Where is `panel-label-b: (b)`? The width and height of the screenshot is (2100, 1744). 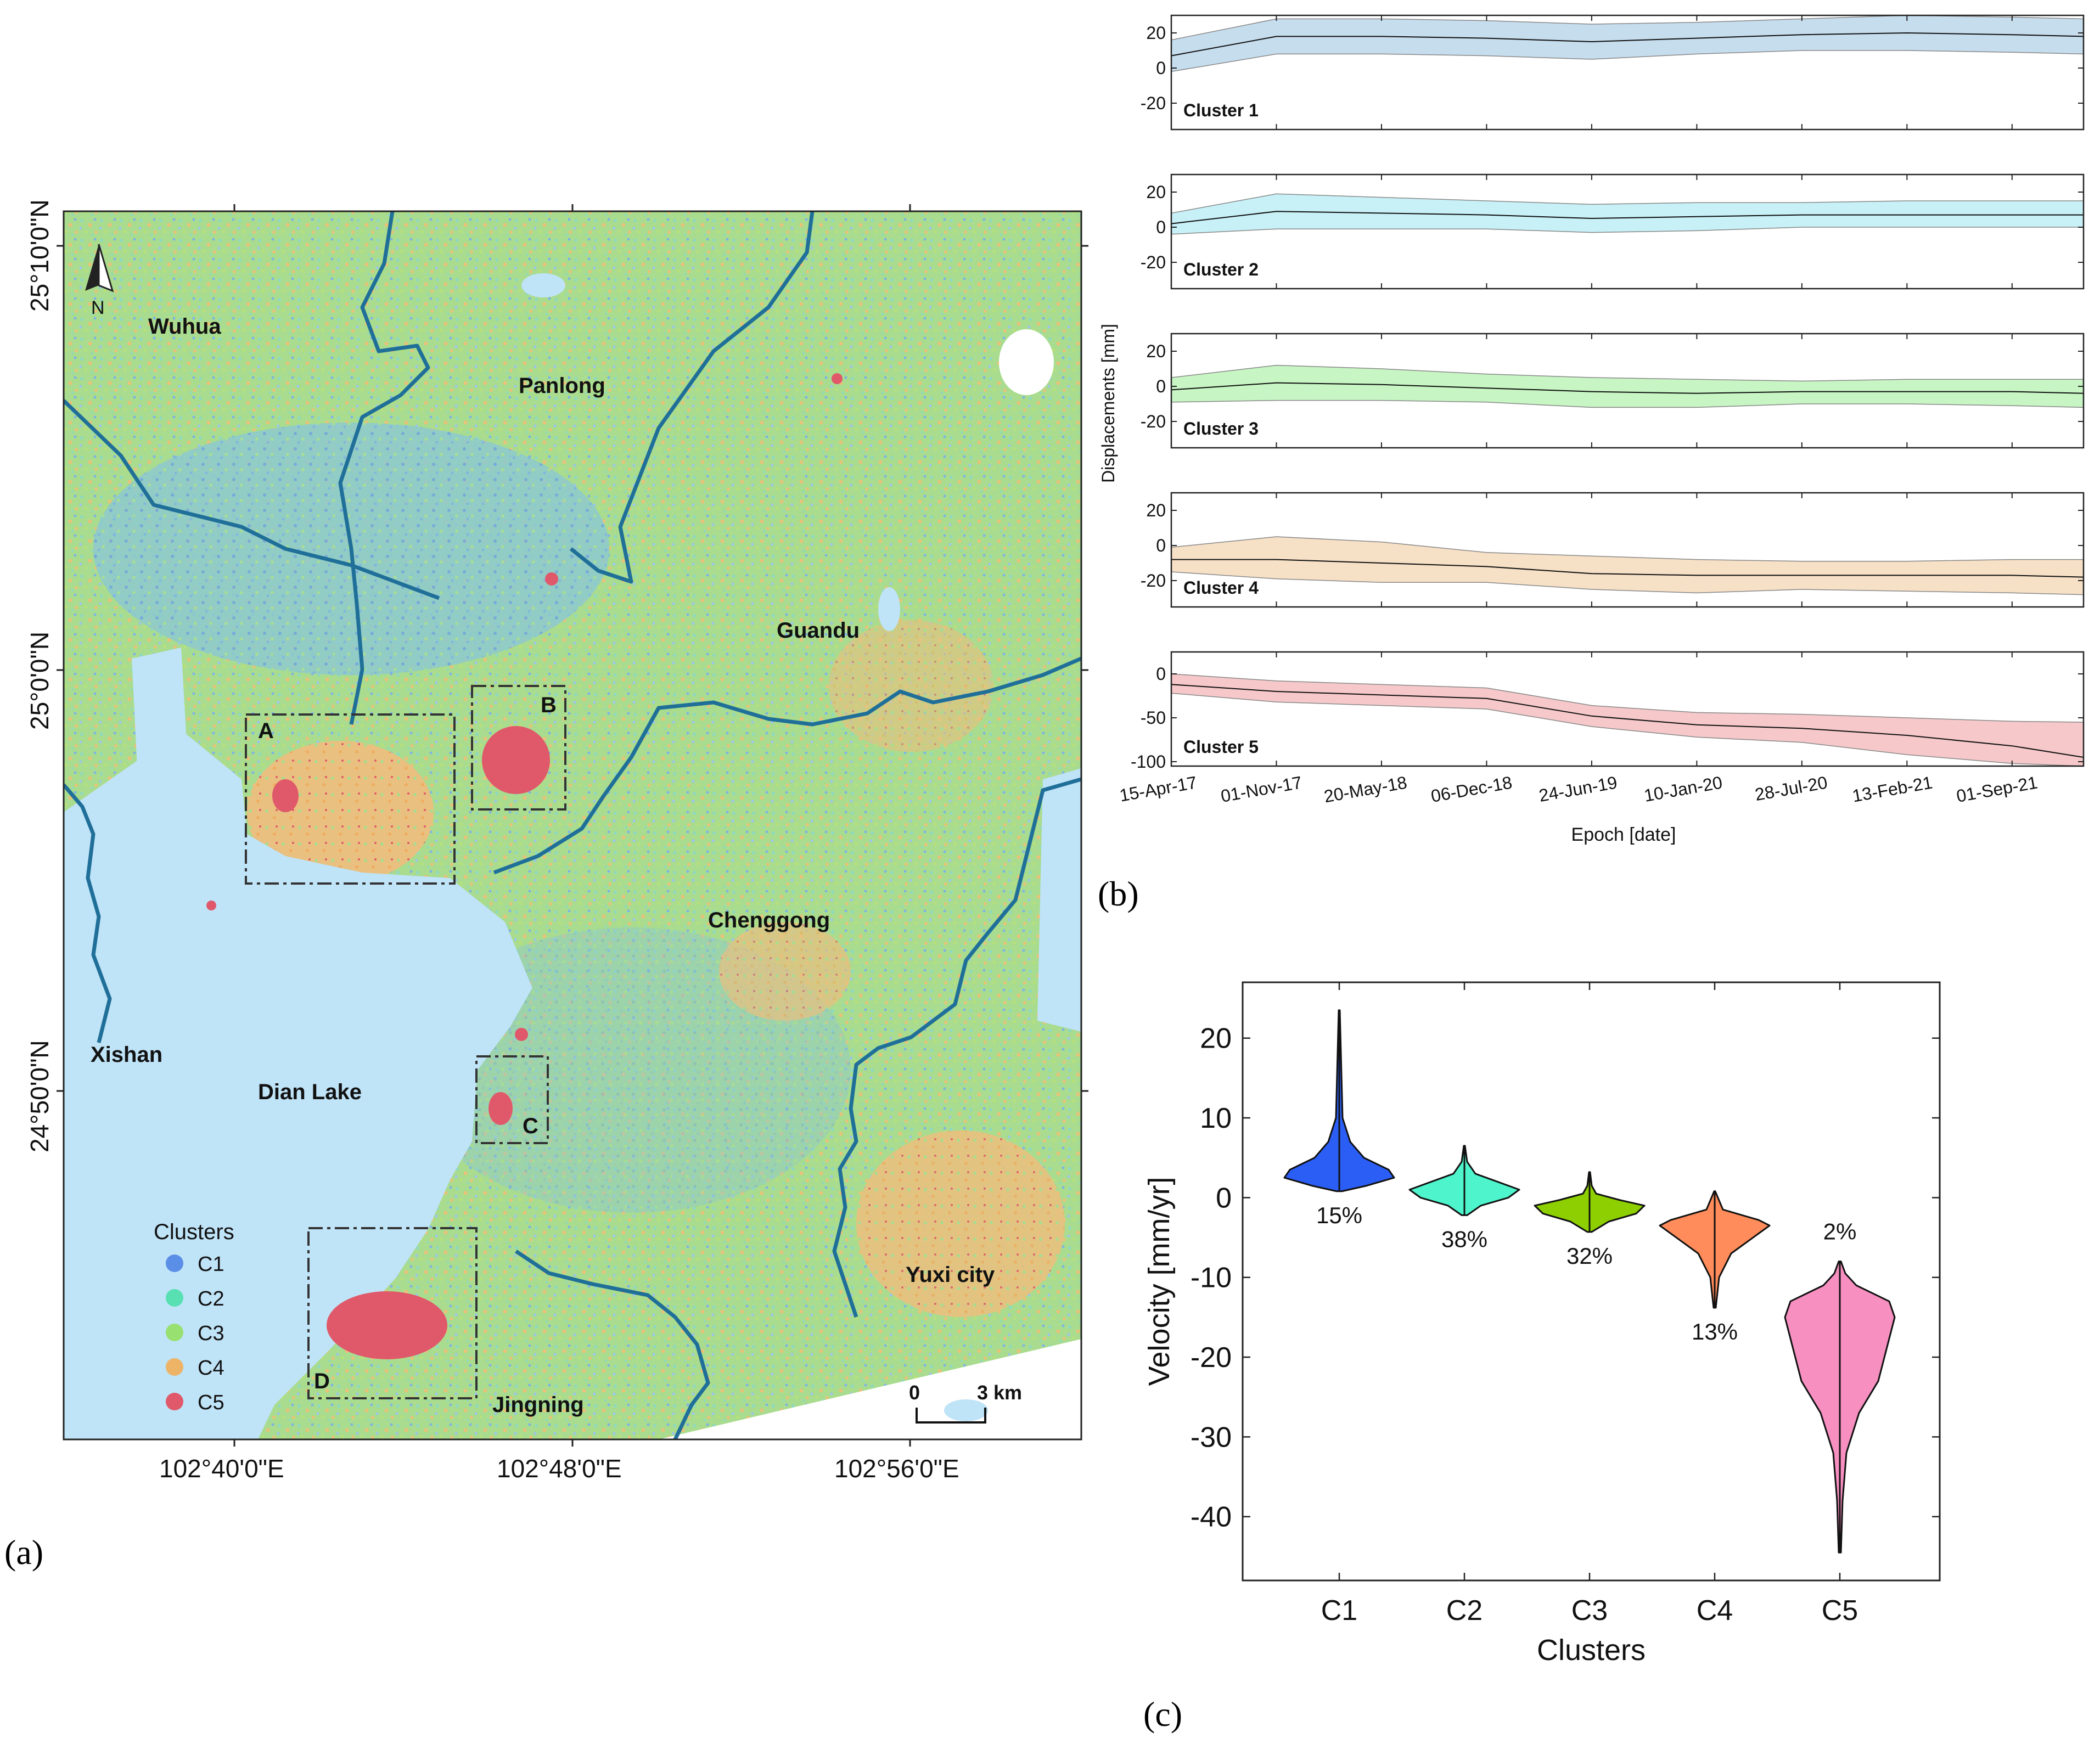
panel-label-b: (b) is located at coordinates (1118, 894).